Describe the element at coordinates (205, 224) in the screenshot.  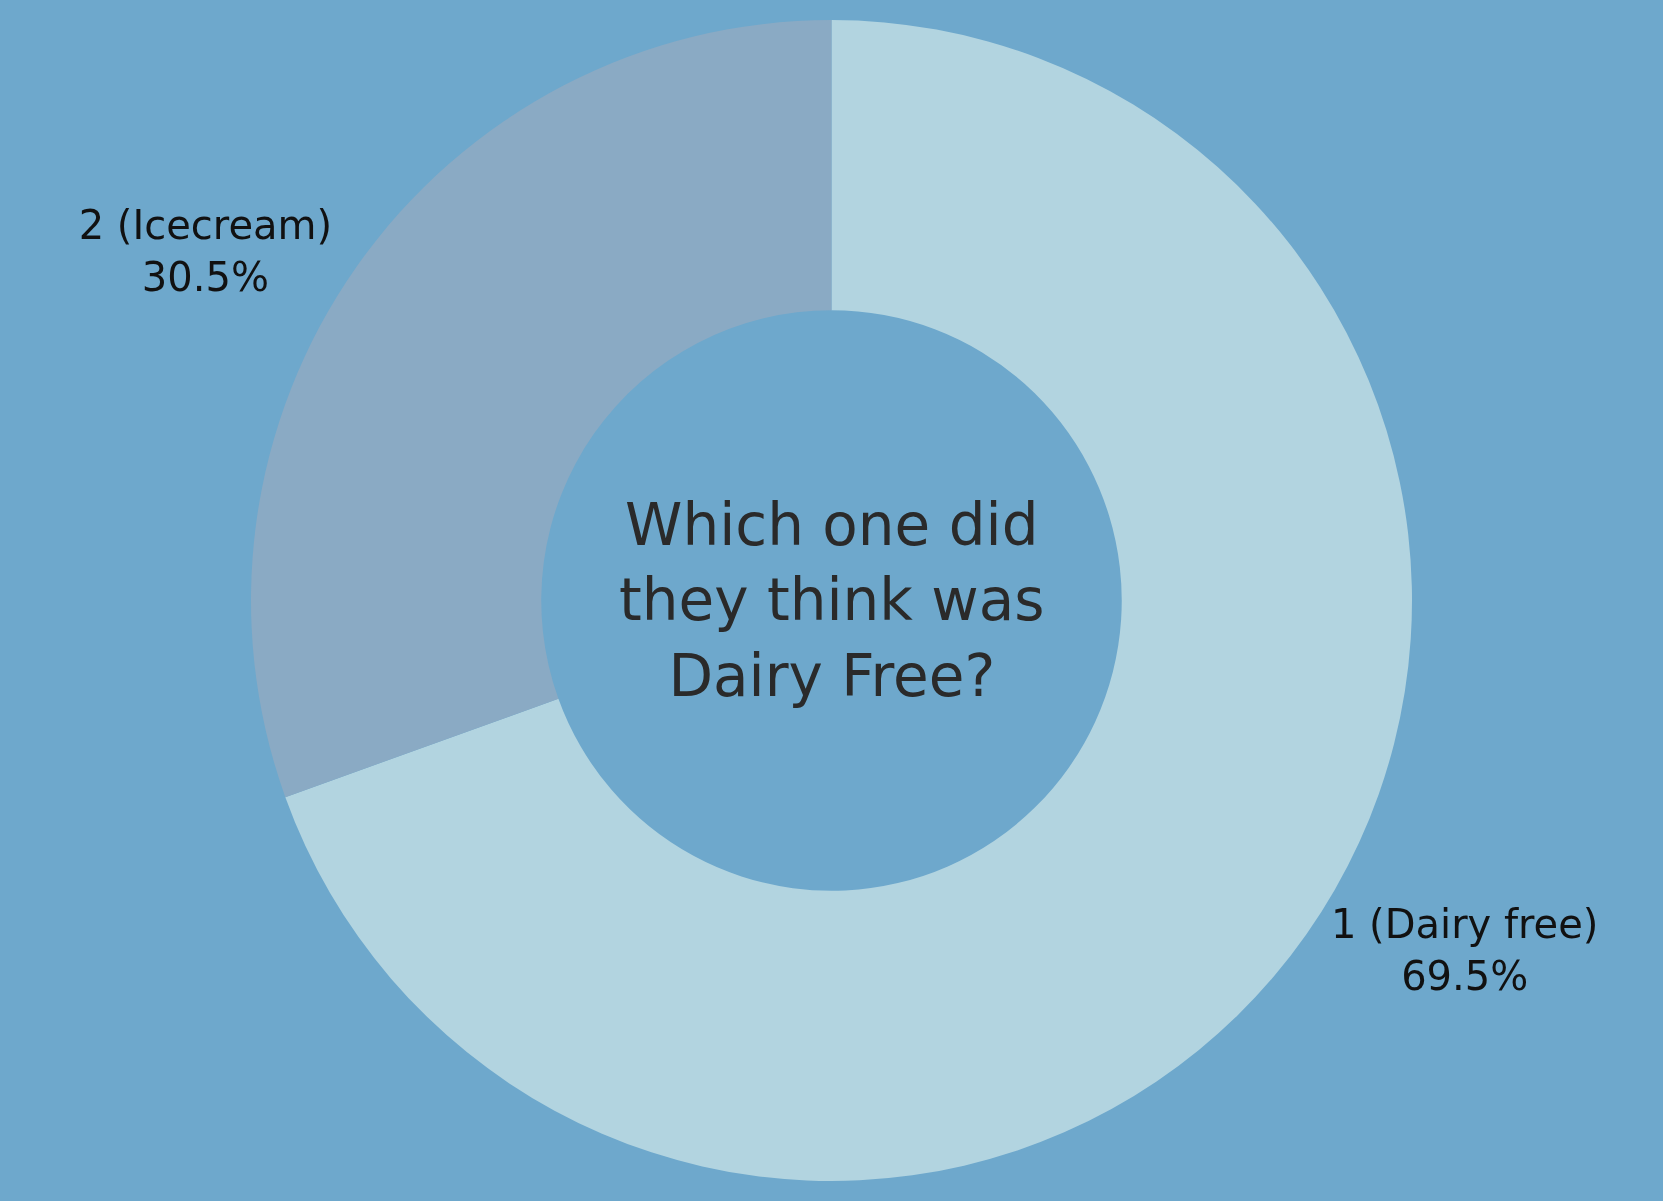
I see `slice-label: 2 (Icecream)` at that location.